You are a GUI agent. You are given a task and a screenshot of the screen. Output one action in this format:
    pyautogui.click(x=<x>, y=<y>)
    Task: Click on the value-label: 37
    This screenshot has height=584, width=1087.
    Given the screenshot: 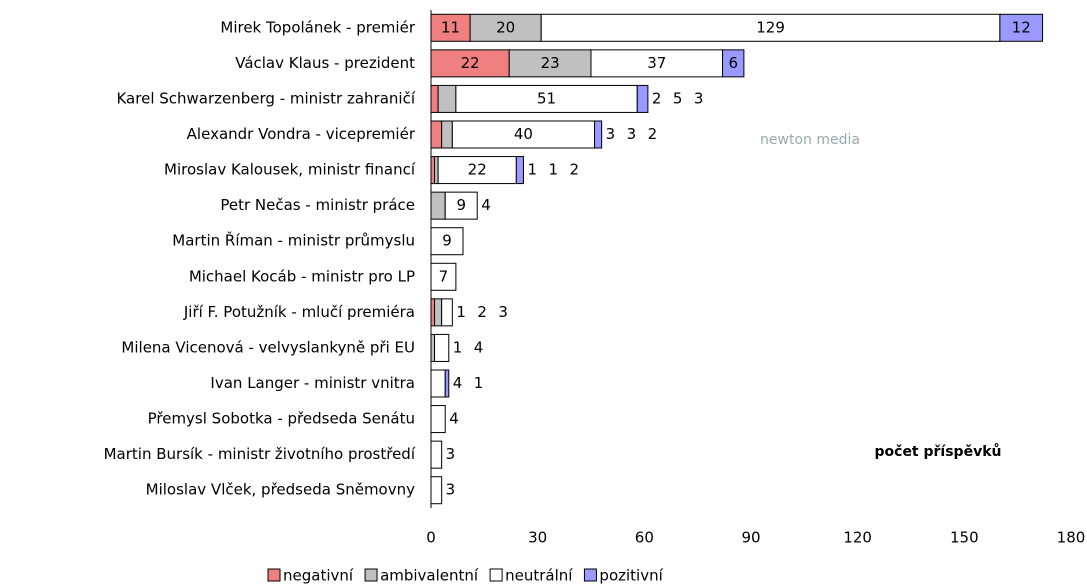 What is the action you would take?
    pyautogui.click(x=656, y=63)
    